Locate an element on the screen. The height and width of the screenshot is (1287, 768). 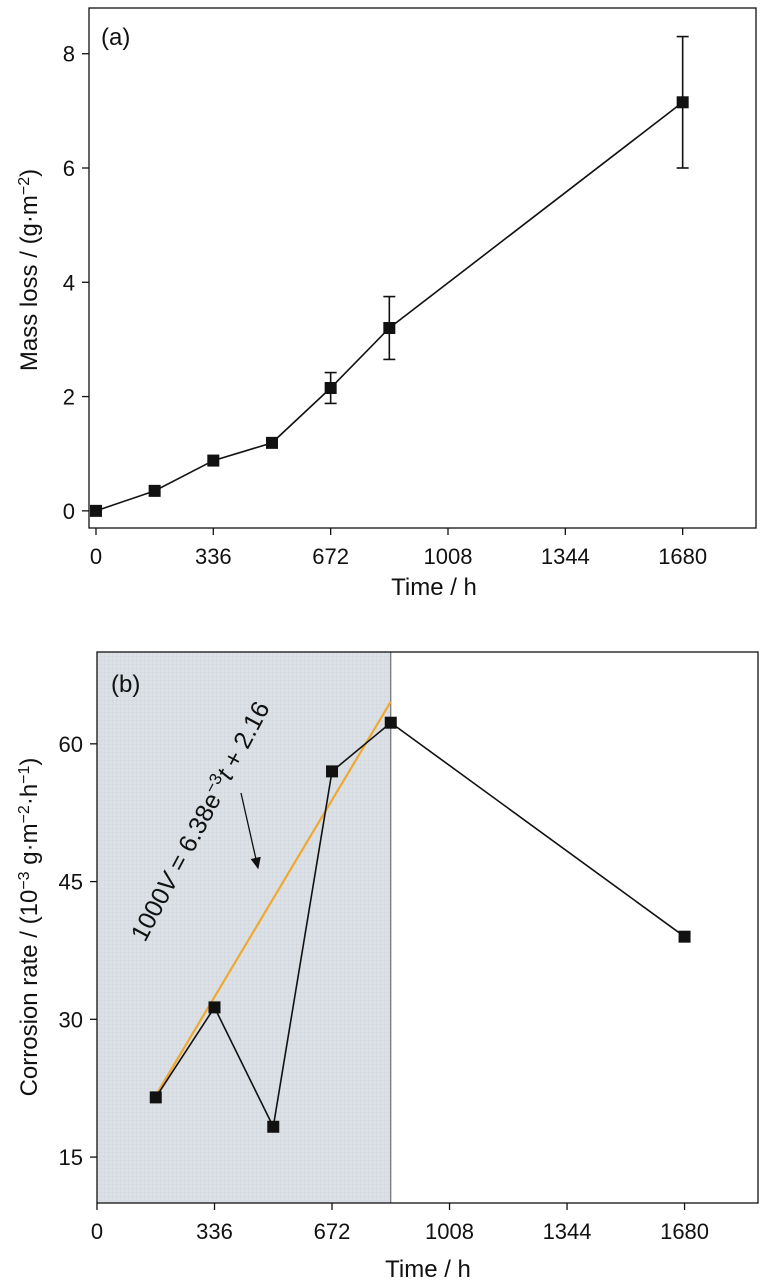
y-tick-label: 15 is located at coordinates (71, 1157).